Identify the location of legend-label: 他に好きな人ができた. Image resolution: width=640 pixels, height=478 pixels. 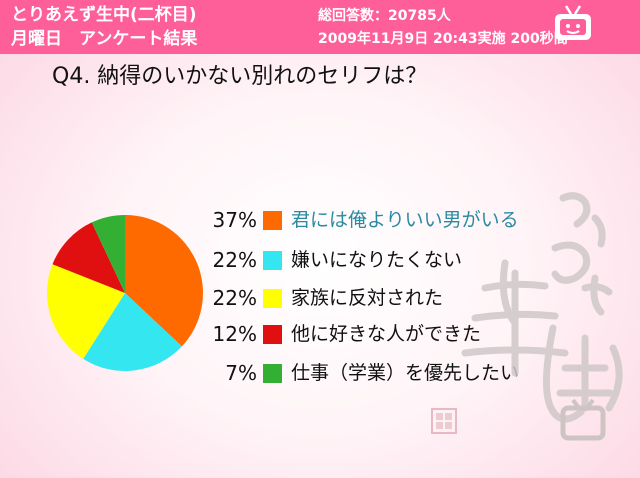
(386, 334).